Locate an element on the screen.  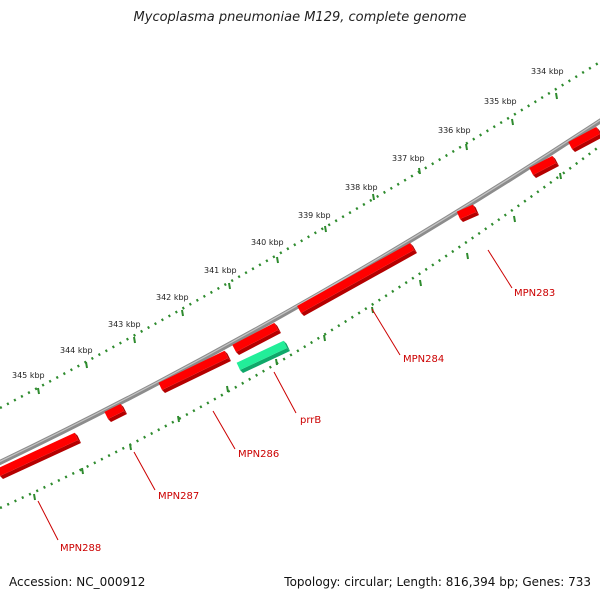
kbp-label: 345 kbp is located at coordinates (28, 375).